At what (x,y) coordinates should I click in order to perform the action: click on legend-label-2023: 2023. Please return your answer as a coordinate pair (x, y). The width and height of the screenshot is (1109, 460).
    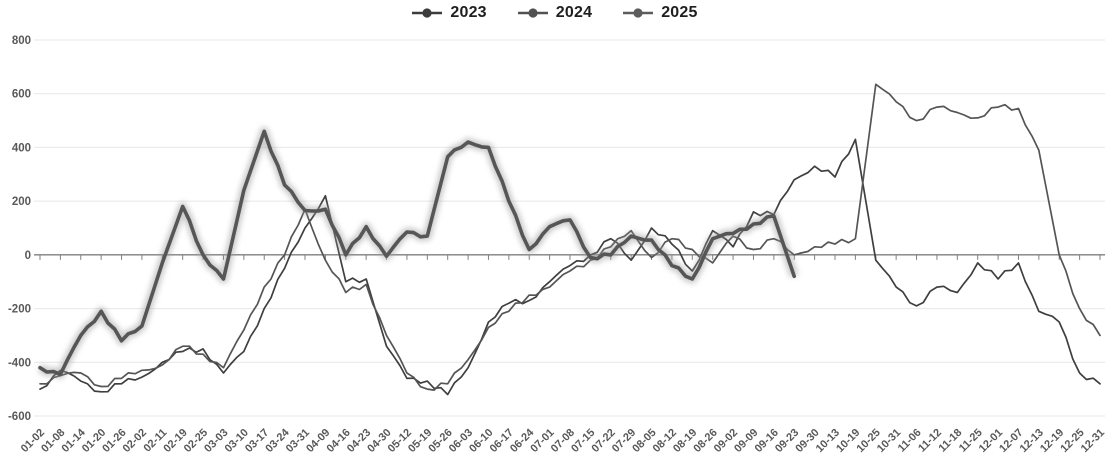
    Looking at the image, I should click on (468, 12).